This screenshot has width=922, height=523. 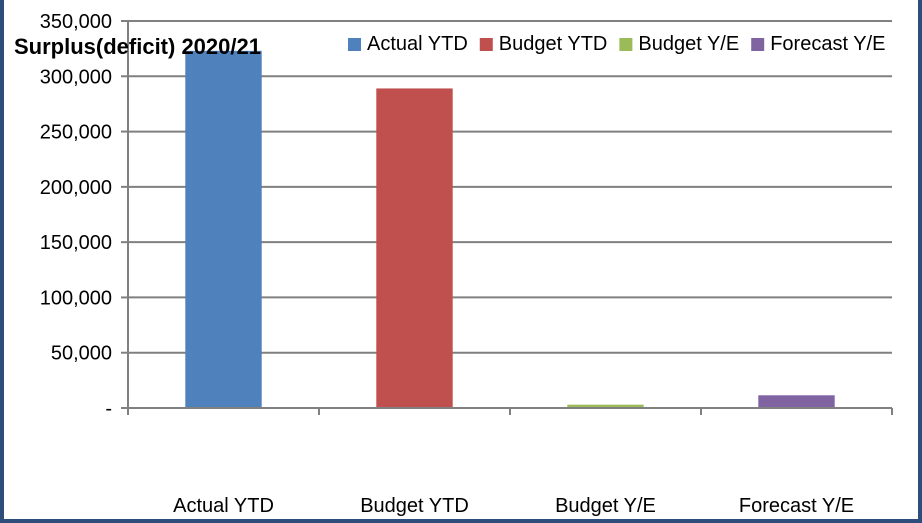 What do you see at coordinates (76, 133) in the screenshot?
I see `y-tick-label-250000: 250,000` at bounding box center [76, 133].